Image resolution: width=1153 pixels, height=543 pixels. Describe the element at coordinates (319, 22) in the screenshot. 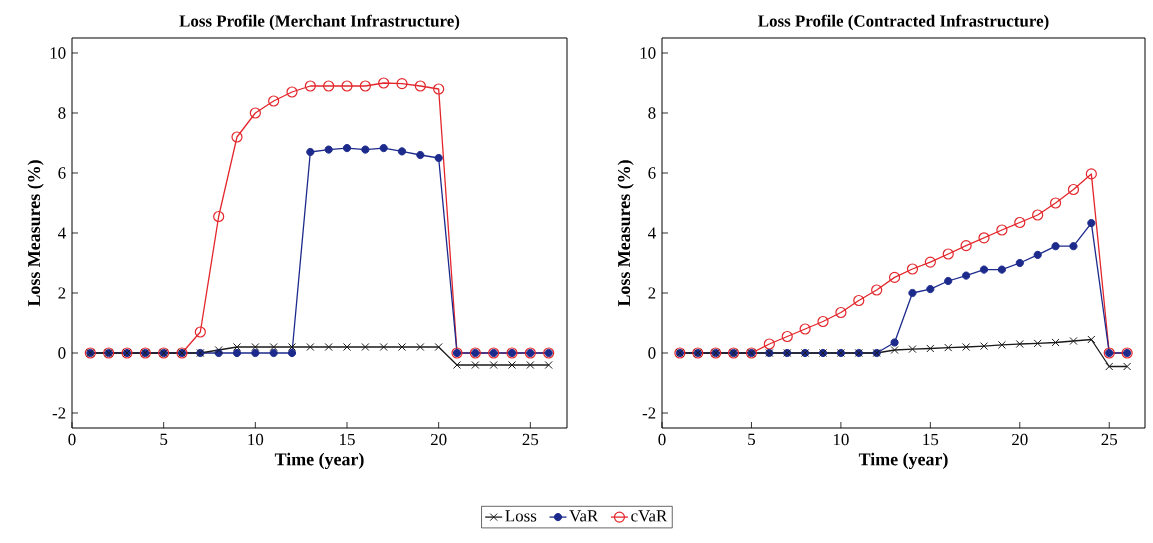

I see `chart-title: Loss Profile (Merchant Infrastructure)` at that location.